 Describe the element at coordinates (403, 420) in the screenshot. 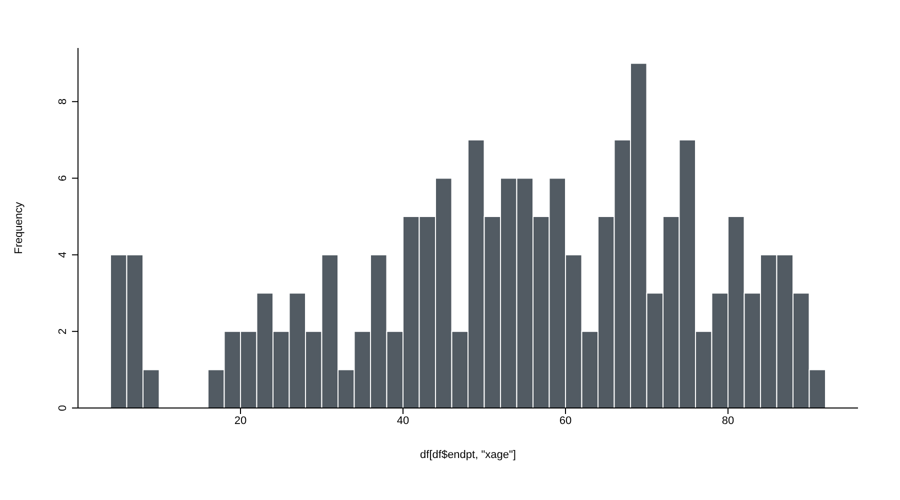

I see `x-tick-label: 40` at that location.